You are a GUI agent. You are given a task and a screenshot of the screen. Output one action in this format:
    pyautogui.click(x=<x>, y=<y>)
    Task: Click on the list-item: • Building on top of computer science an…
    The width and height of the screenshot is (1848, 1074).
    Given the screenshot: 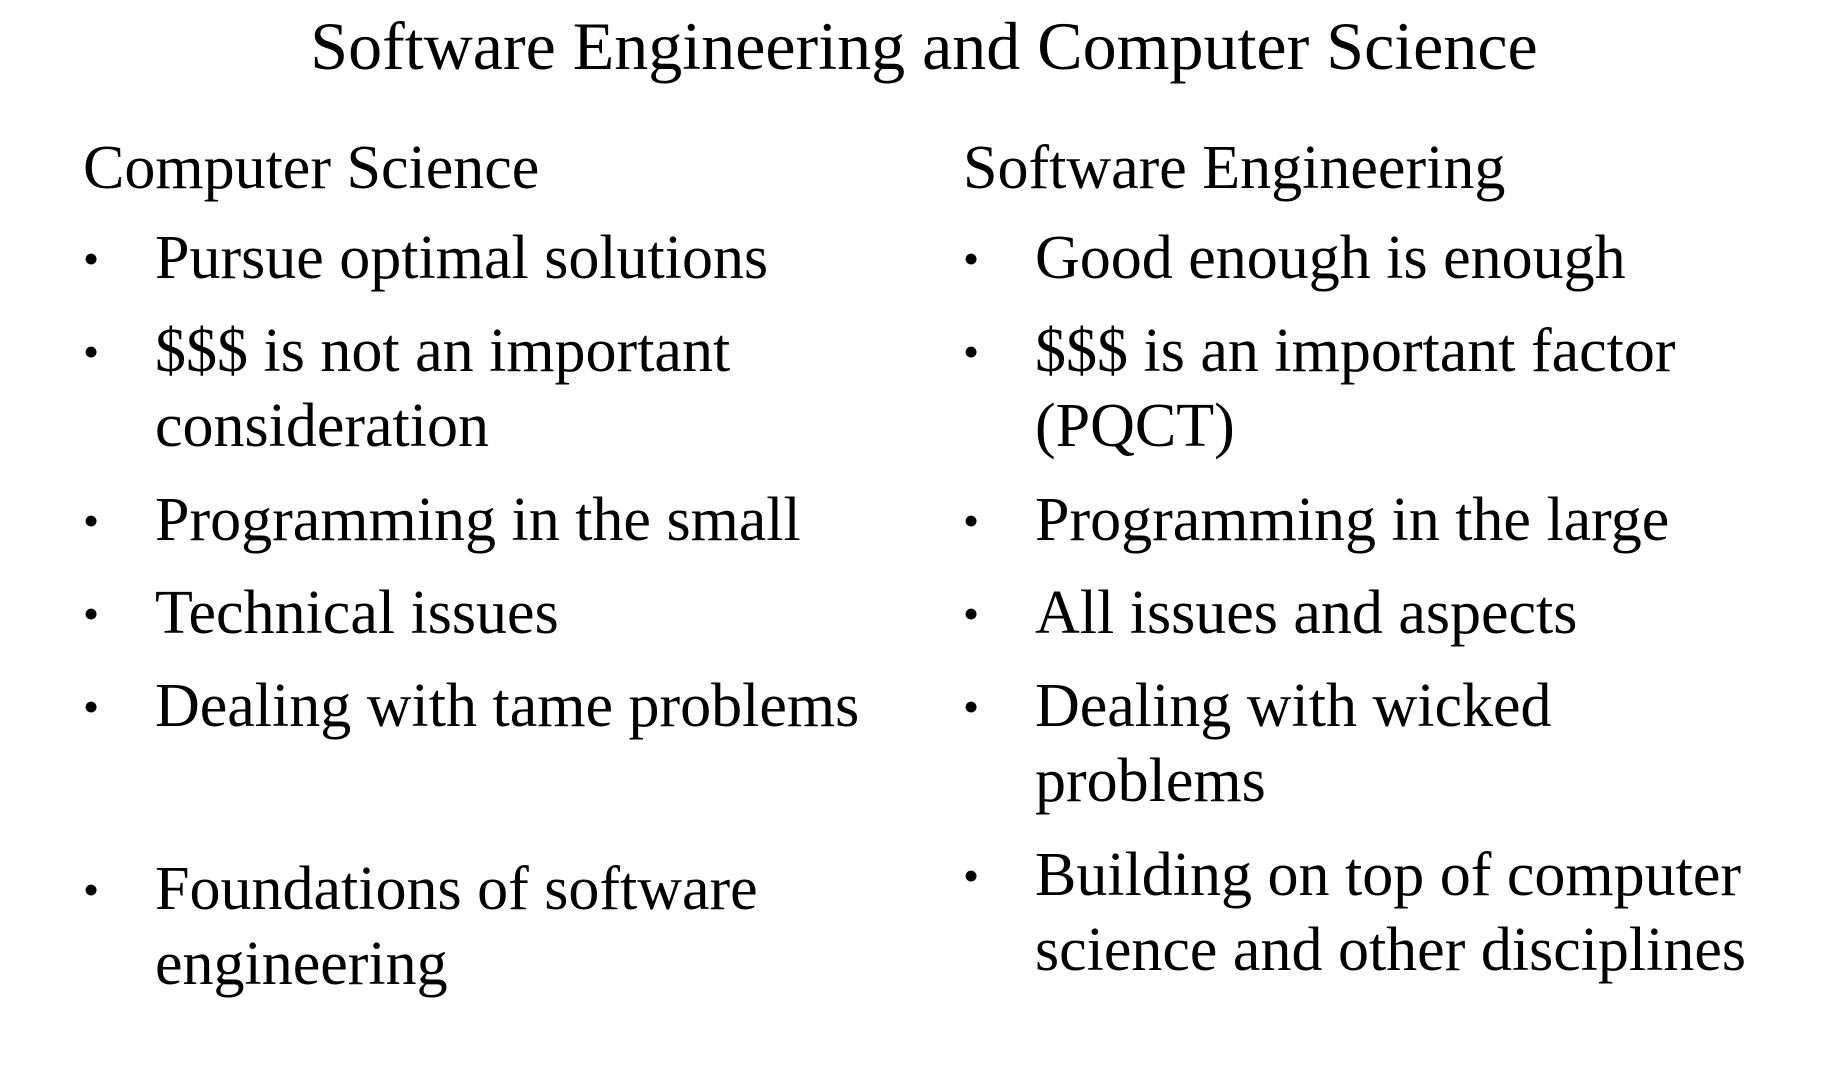 What is the action you would take?
    pyautogui.click(x=1354, y=913)
    